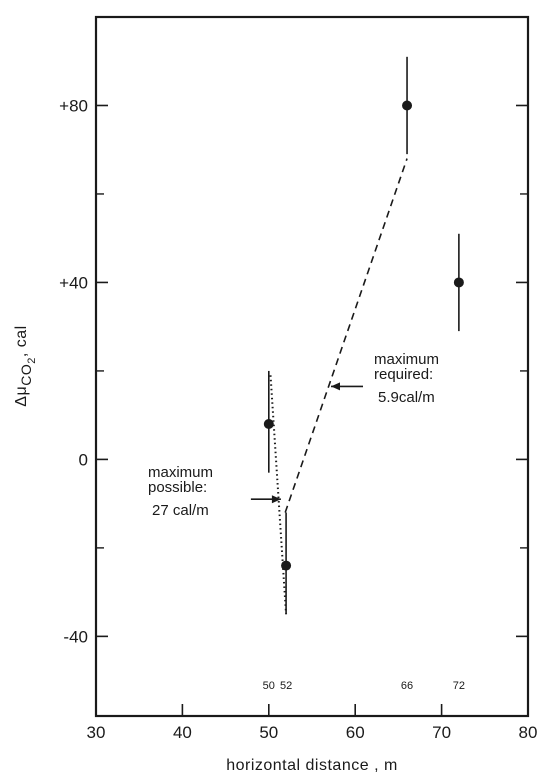 This screenshot has height=777, width=541. I want to click on position-marker-label: 50, so click(269, 686).